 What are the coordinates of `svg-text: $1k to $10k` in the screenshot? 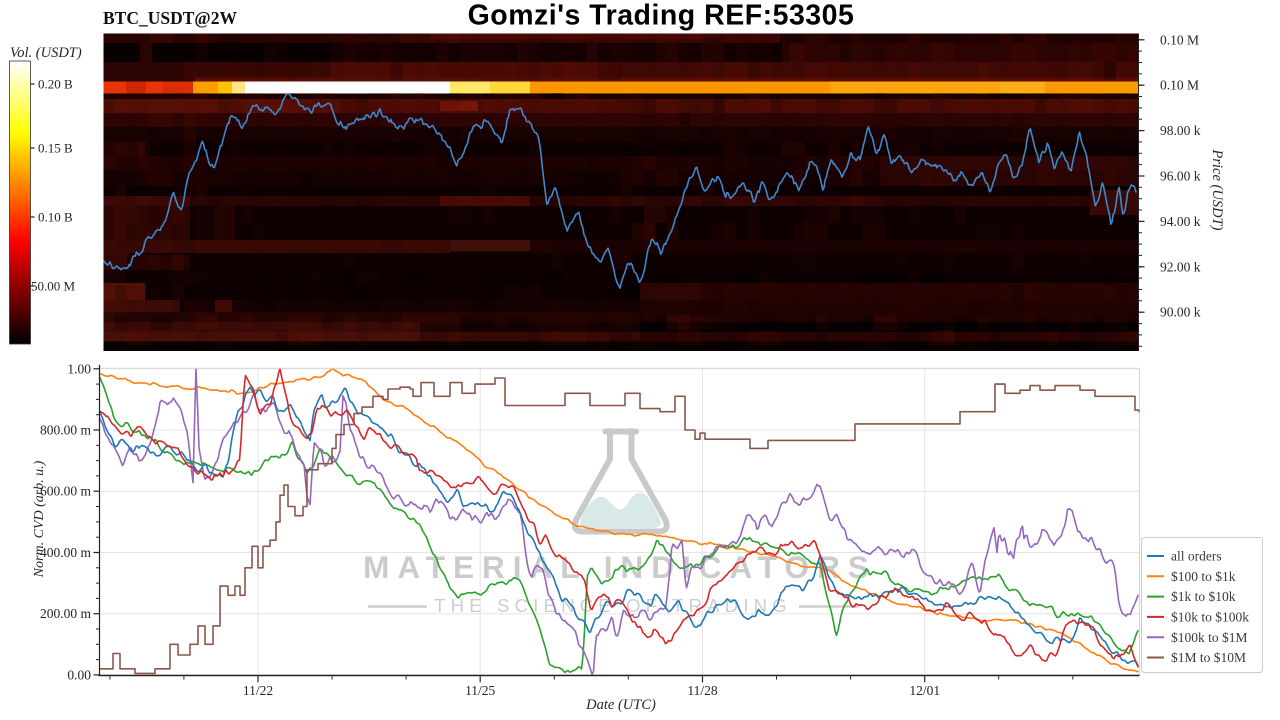 It's located at (1203, 596).